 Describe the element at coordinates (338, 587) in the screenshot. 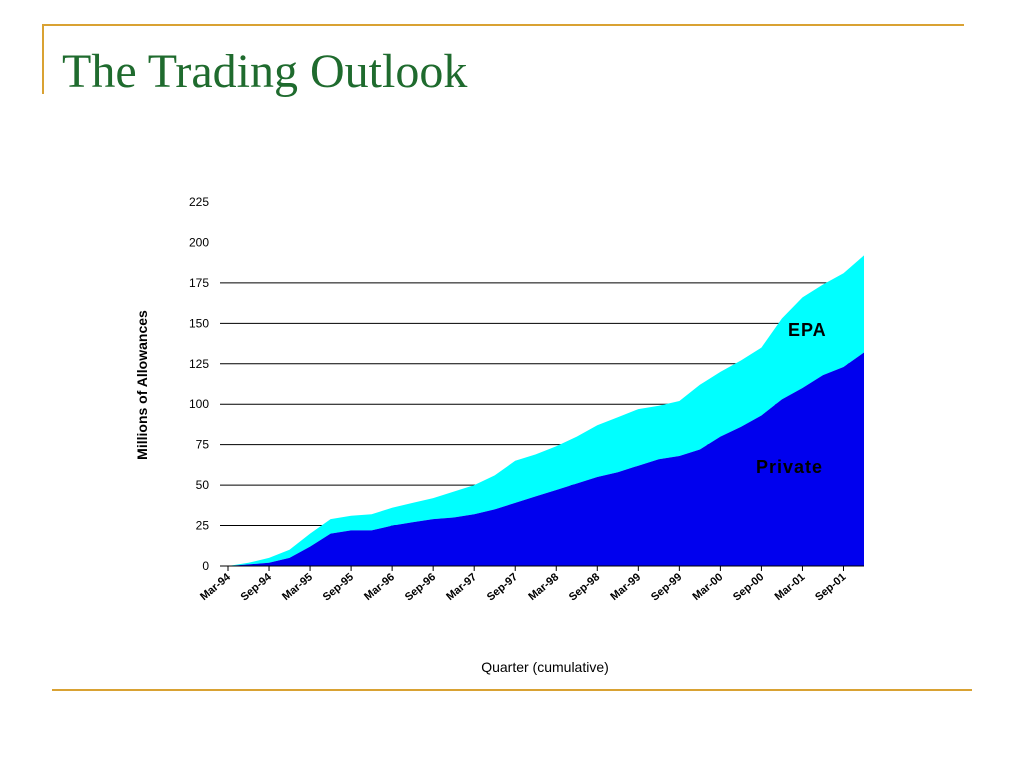

I see `x-tick-label: Sep-95` at that location.